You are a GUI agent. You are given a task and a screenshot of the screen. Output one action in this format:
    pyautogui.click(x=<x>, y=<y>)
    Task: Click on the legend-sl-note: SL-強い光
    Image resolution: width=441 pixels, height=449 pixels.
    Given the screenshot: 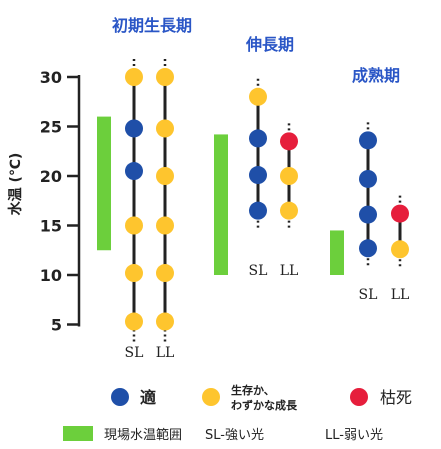 What is the action you would take?
    pyautogui.click(x=234, y=435)
    